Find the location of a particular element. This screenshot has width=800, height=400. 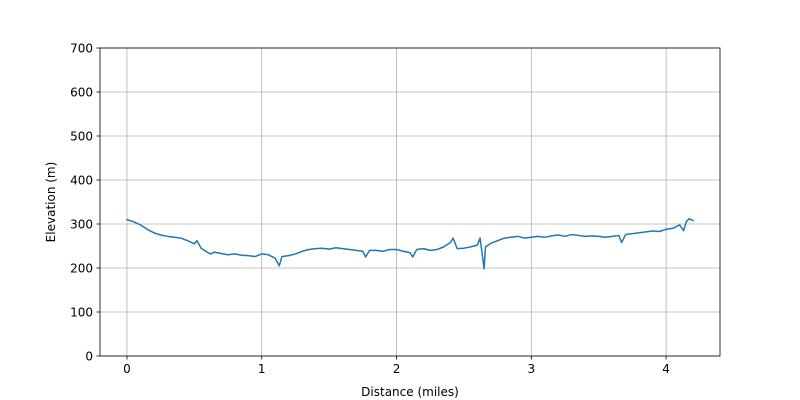

y-tick-label: 400 is located at coordinates (81, 180).